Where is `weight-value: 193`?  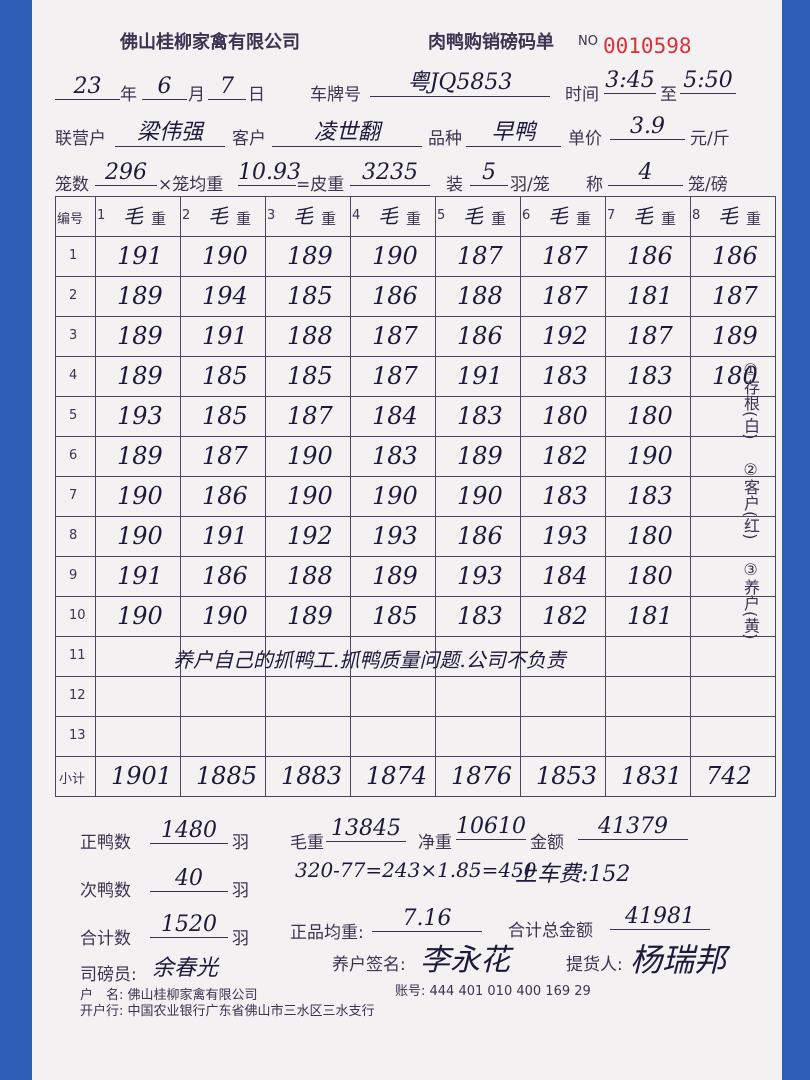
weight-value: 193 is located at coordinates (565, 536).